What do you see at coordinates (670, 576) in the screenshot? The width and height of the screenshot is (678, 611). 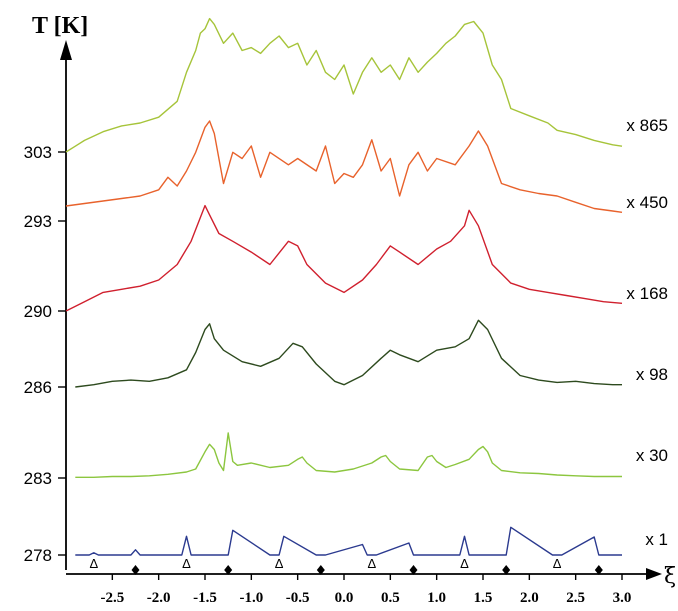 I see `x-axis-title: ξ` at bounding box center [670, 576].